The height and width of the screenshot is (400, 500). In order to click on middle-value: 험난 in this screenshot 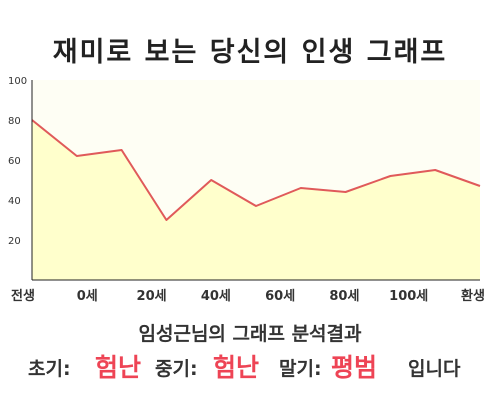, I will do `click(236, 367)`.